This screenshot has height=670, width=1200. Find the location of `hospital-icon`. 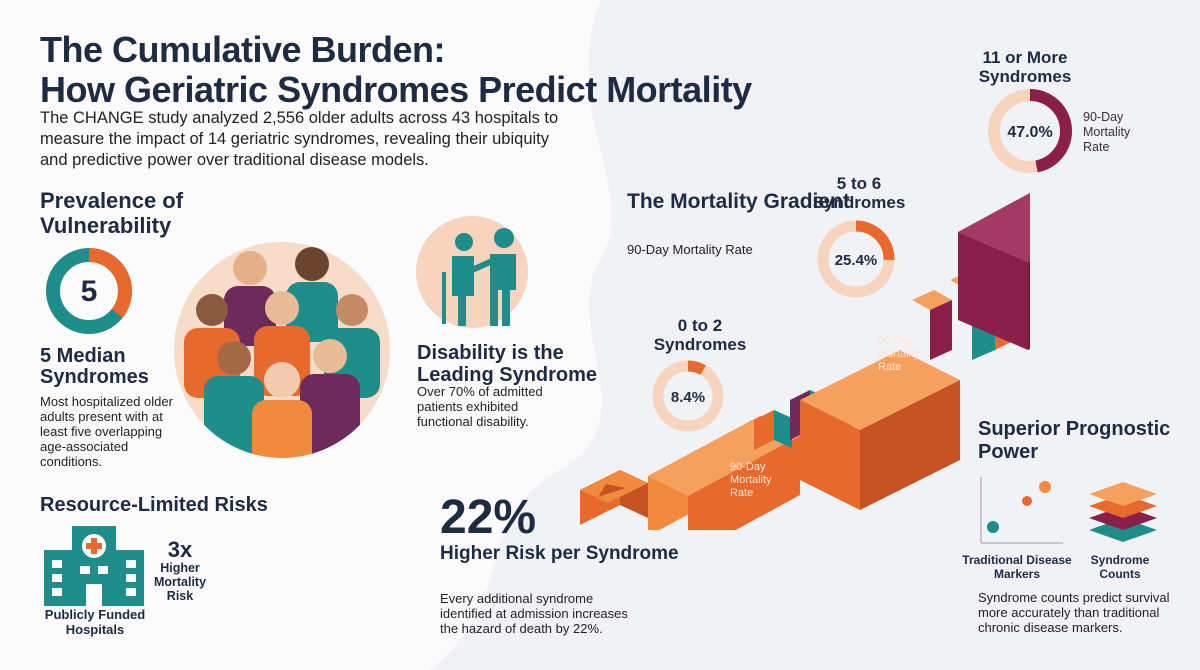

hospital-icon is located at coordinates (94, 566).